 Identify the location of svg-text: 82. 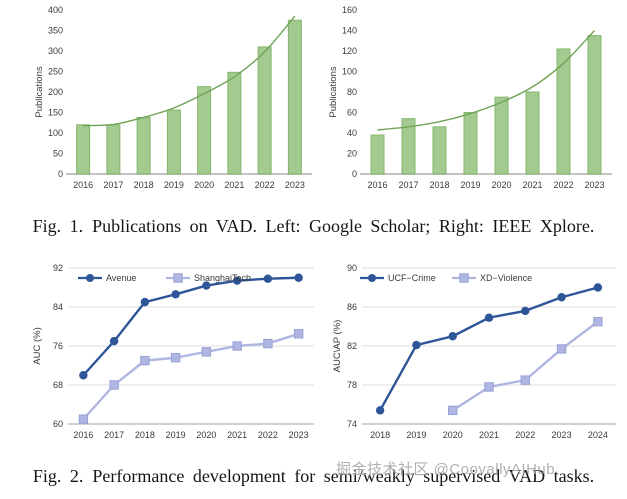
(352, 346).